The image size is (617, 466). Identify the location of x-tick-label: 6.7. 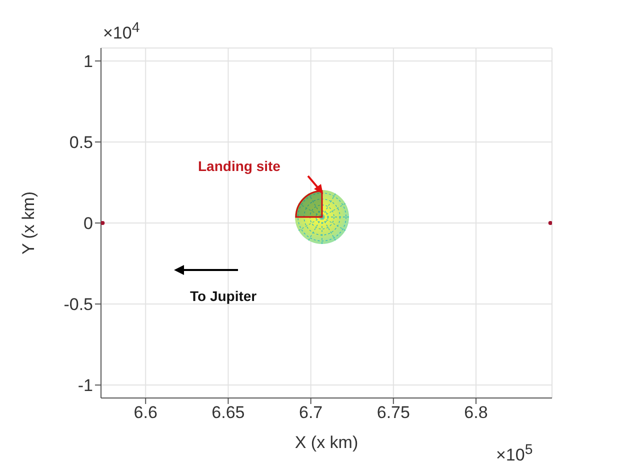
(310, 412).